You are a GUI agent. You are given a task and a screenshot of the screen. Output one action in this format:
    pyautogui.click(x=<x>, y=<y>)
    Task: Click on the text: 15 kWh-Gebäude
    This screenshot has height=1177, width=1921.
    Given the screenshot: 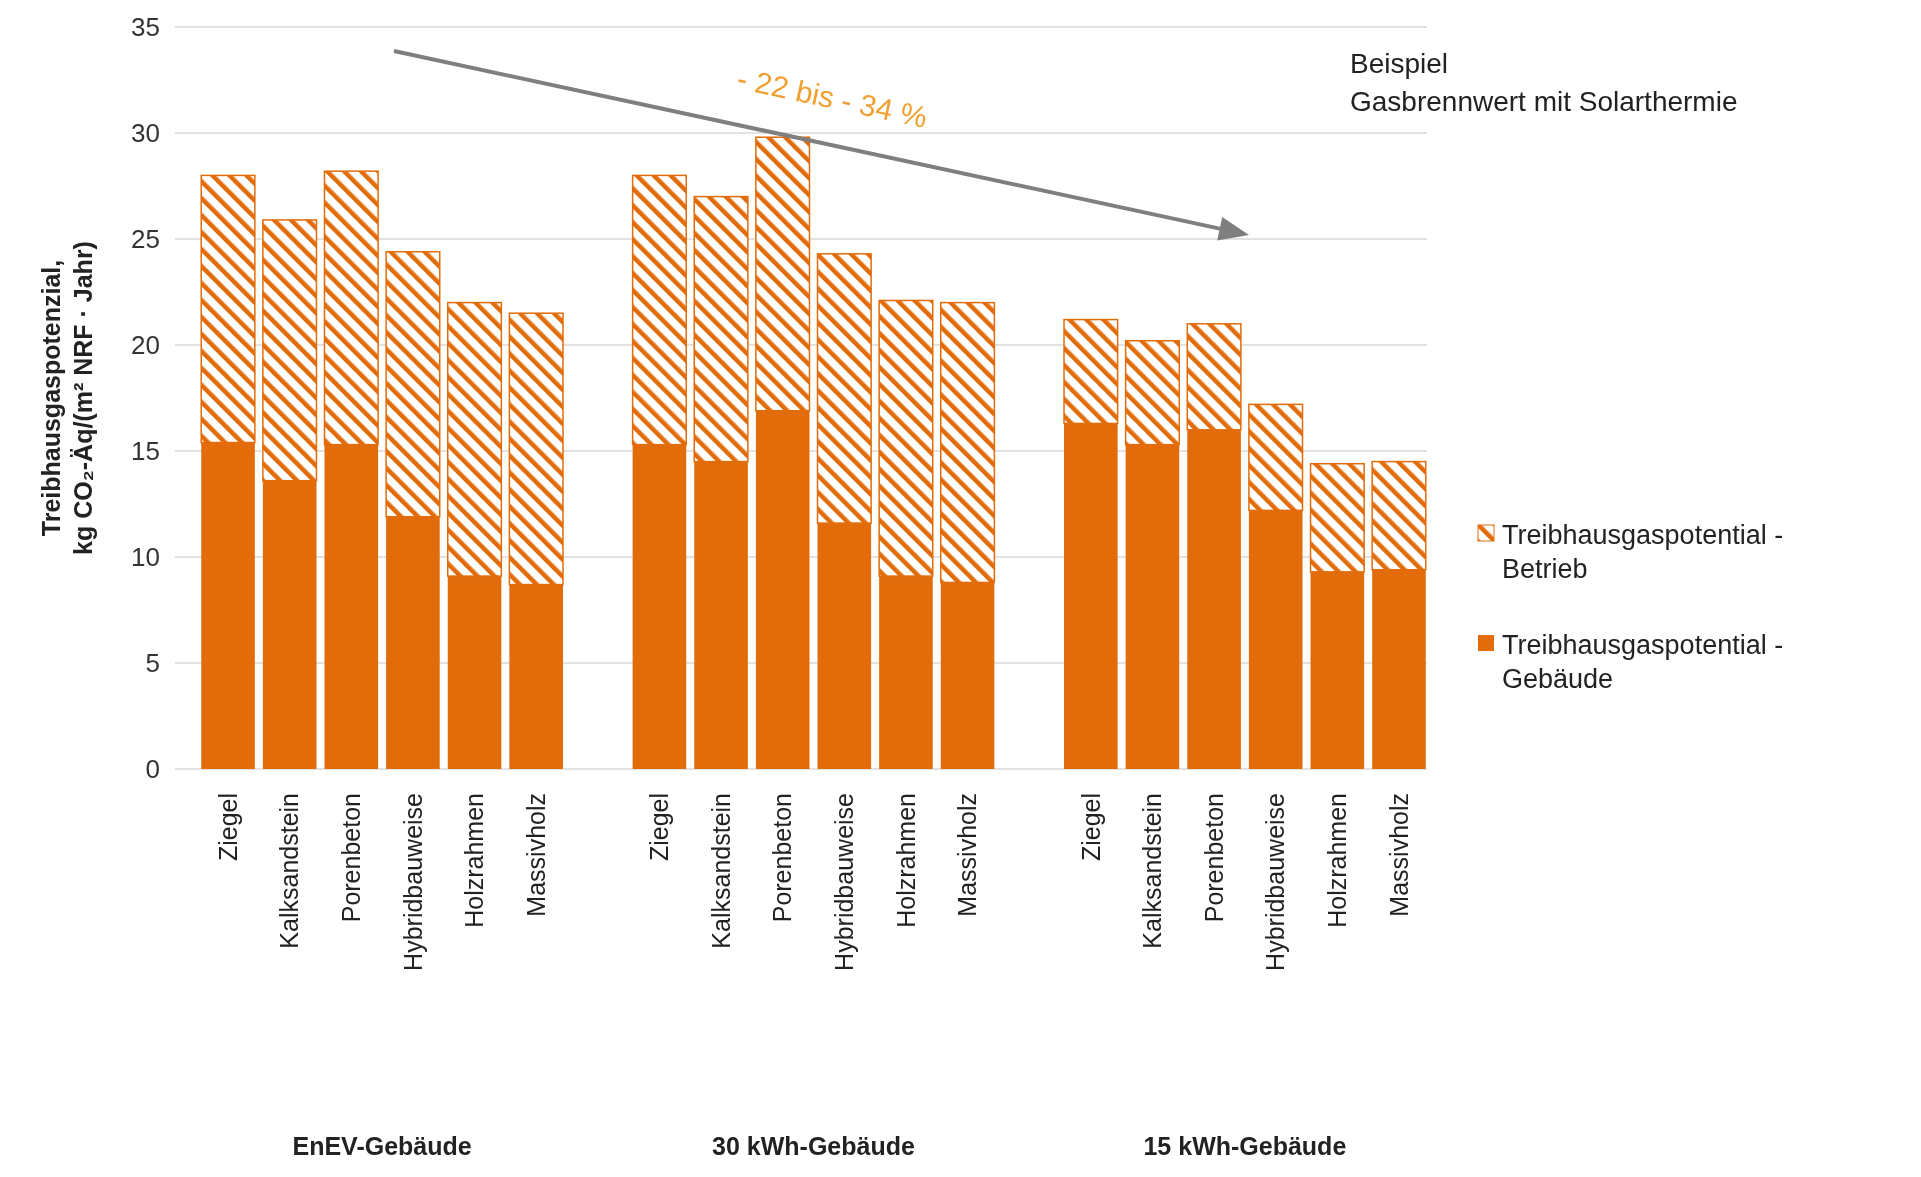 What is the action you would take?
    pyautogui.click(x=1245, y=1146)
    